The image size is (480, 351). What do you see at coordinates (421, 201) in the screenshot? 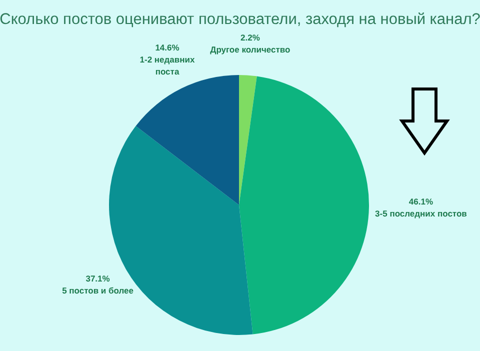
I see `data-label: 46.1%` at bounding box center [421, 201].